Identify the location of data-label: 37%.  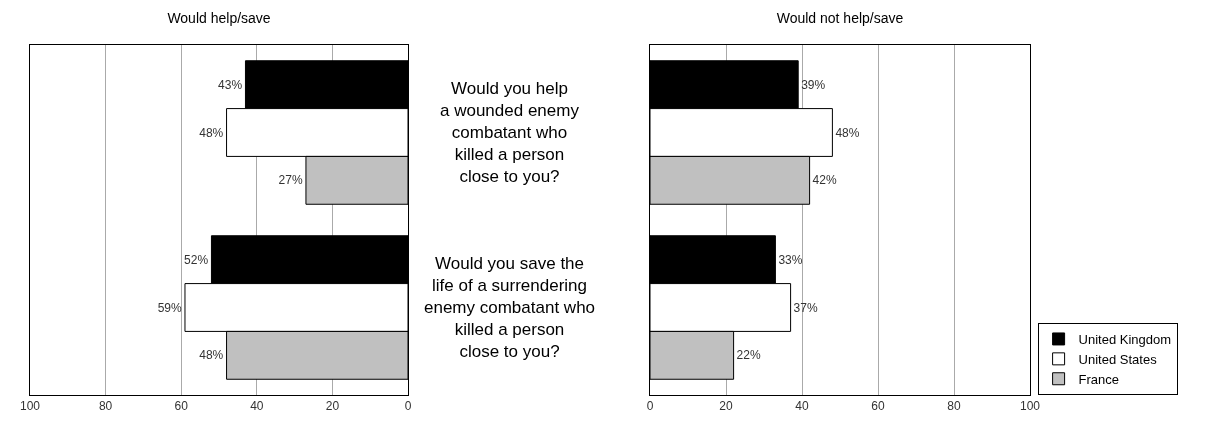
(805, 307).